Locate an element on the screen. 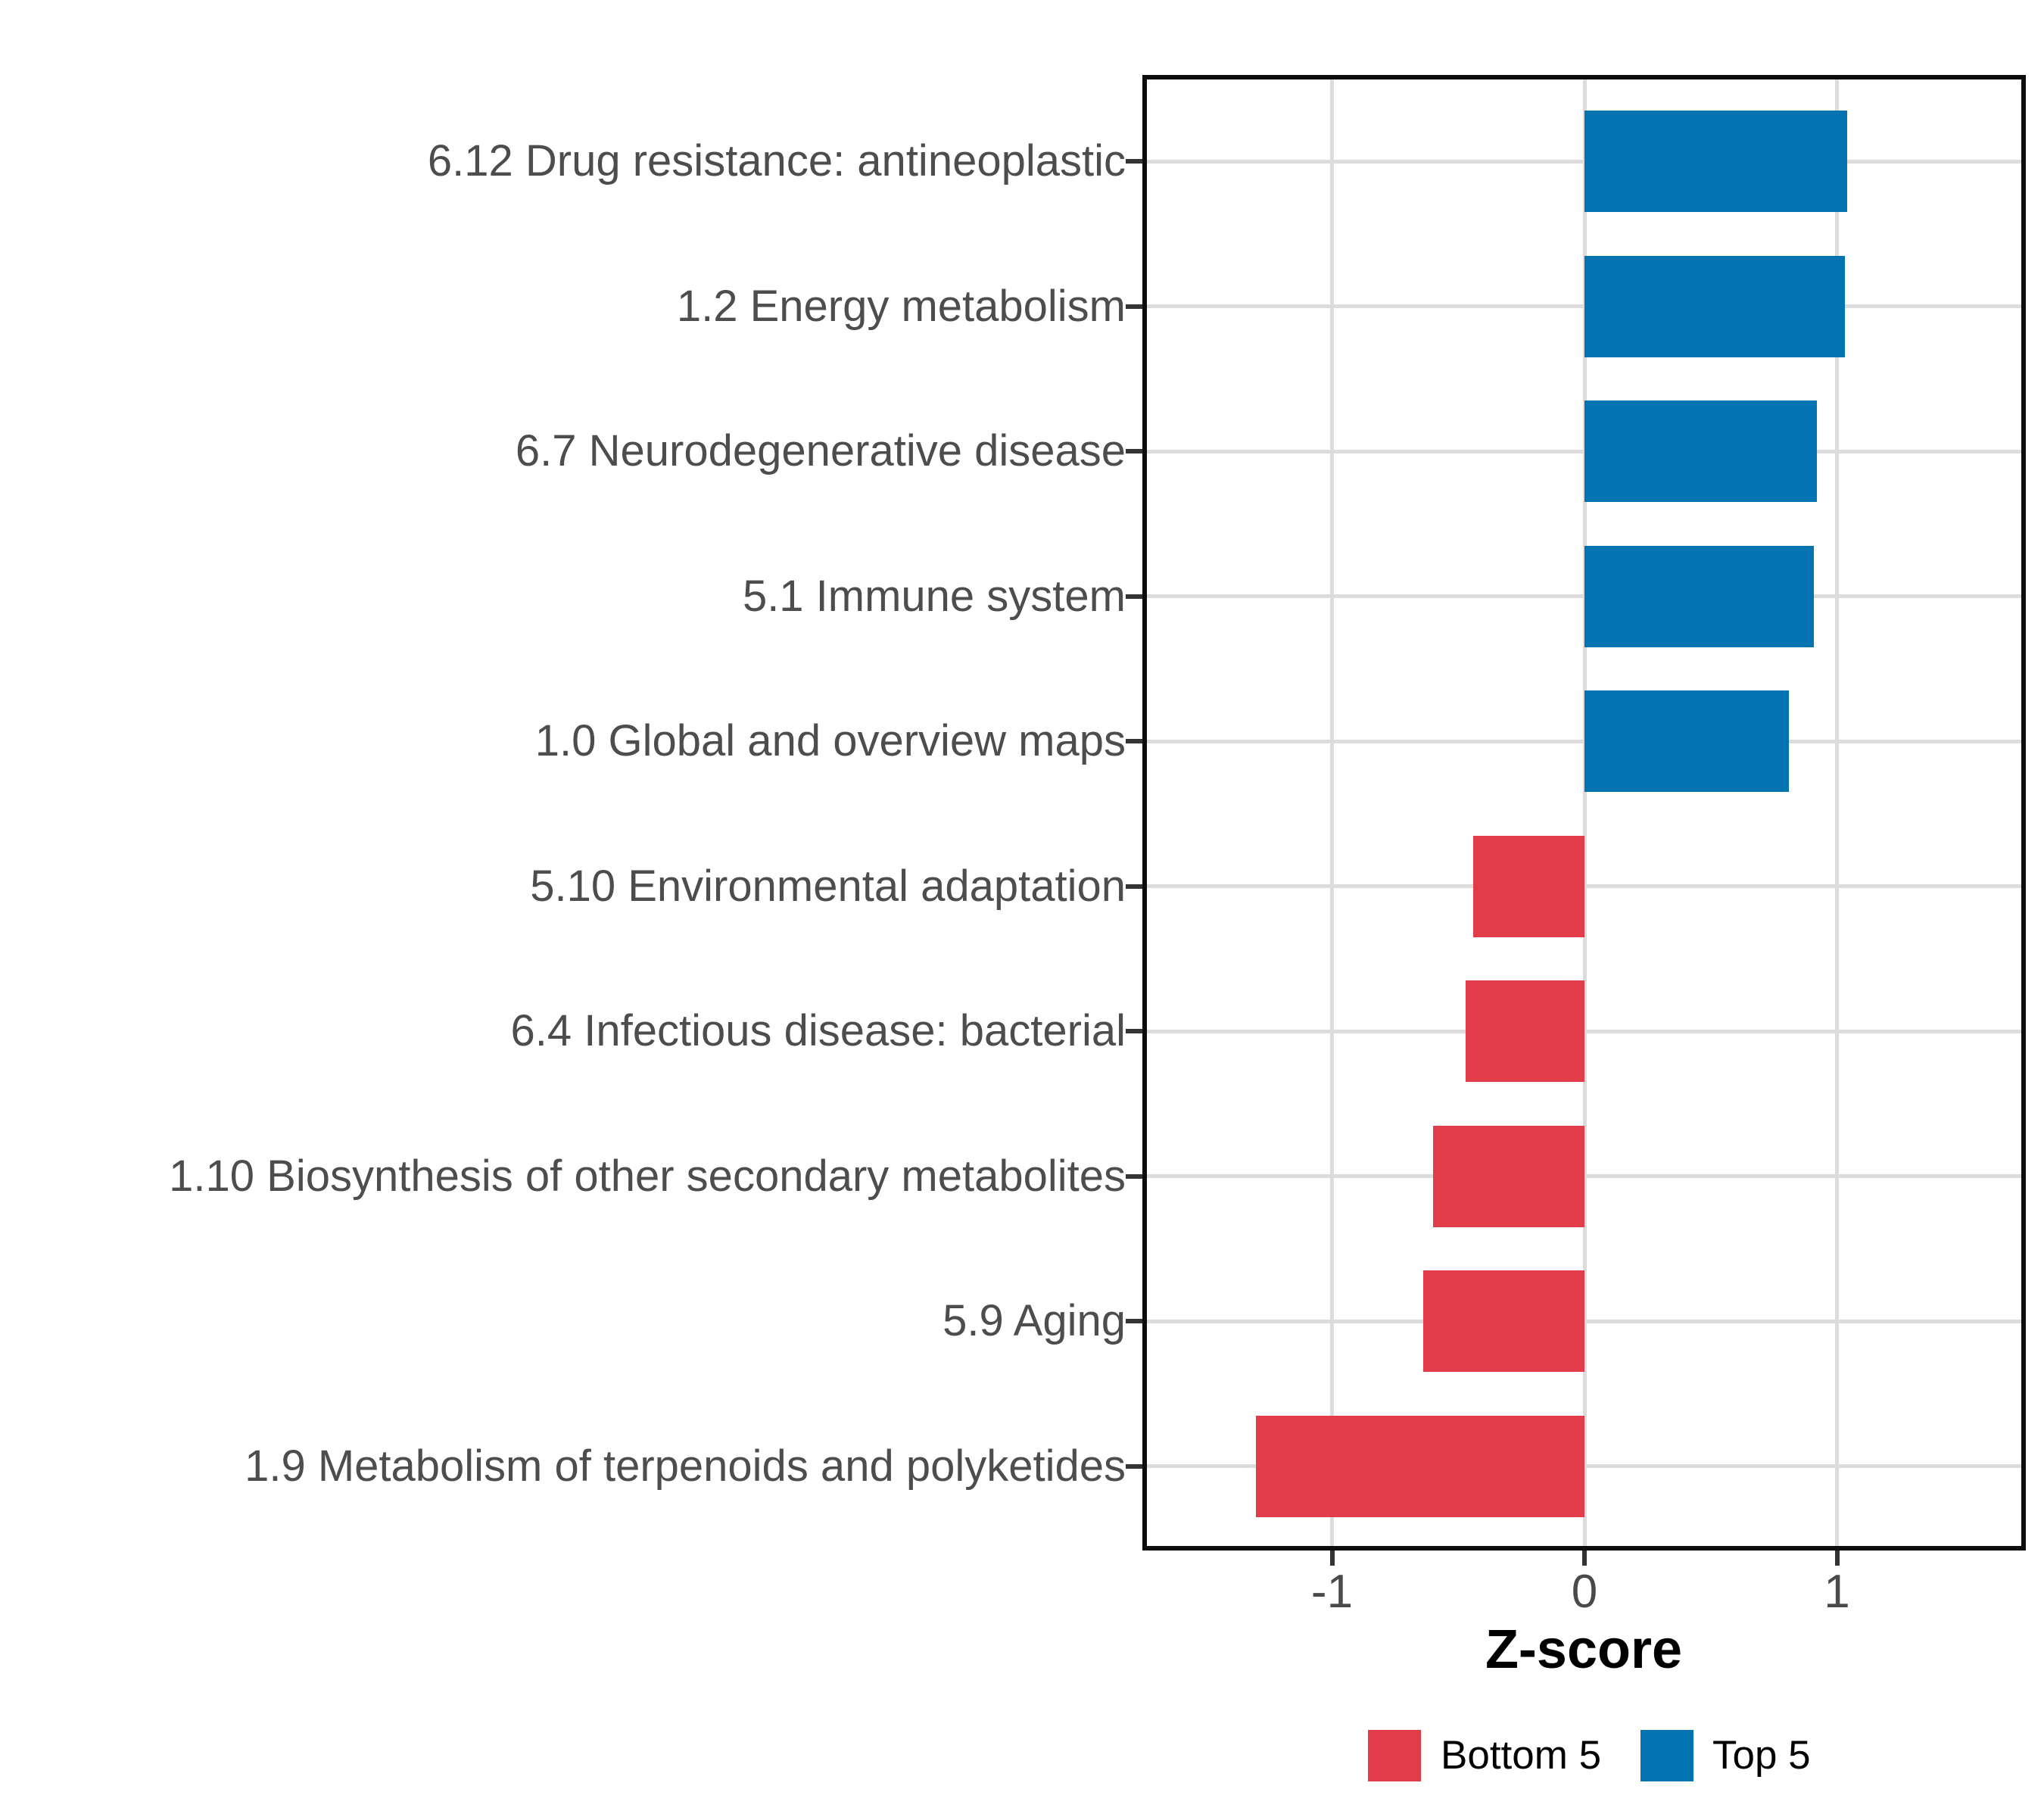 The height and width of the screenshot is (1817, 2044). y-axis-category-label: 5.9 Aging is located at coordinates (1034, 1320).